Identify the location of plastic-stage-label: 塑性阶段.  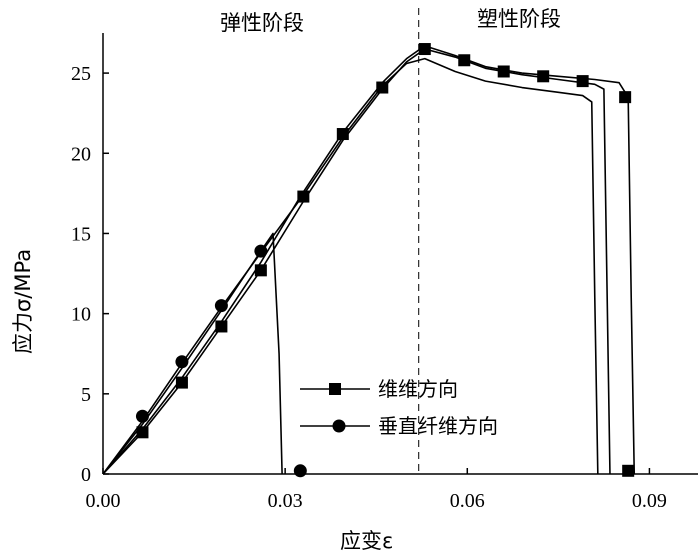
(519, 19).